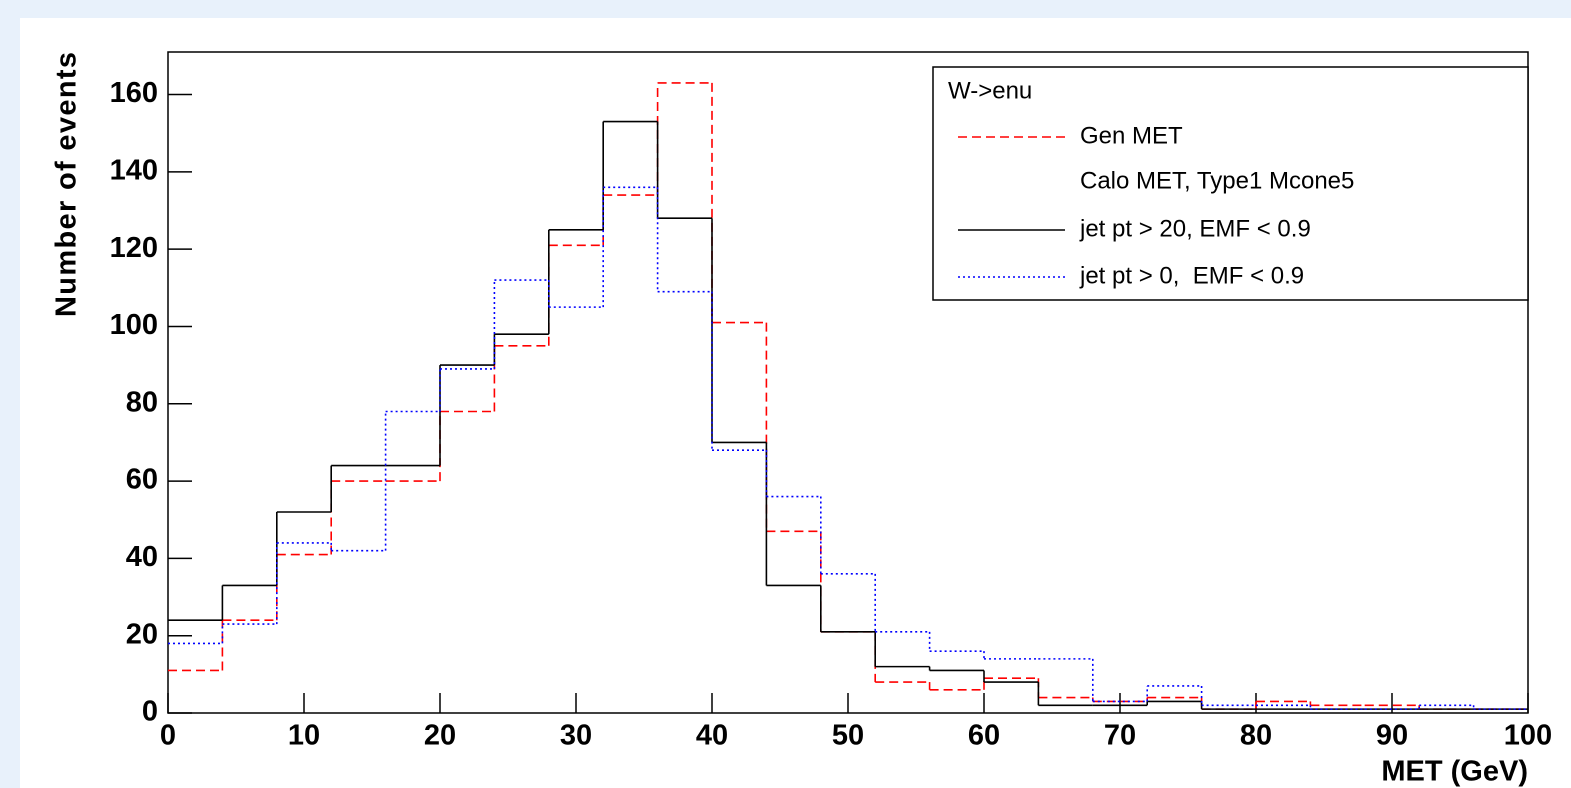  I want to click on legend-title: W->enu, so click(990, 90).